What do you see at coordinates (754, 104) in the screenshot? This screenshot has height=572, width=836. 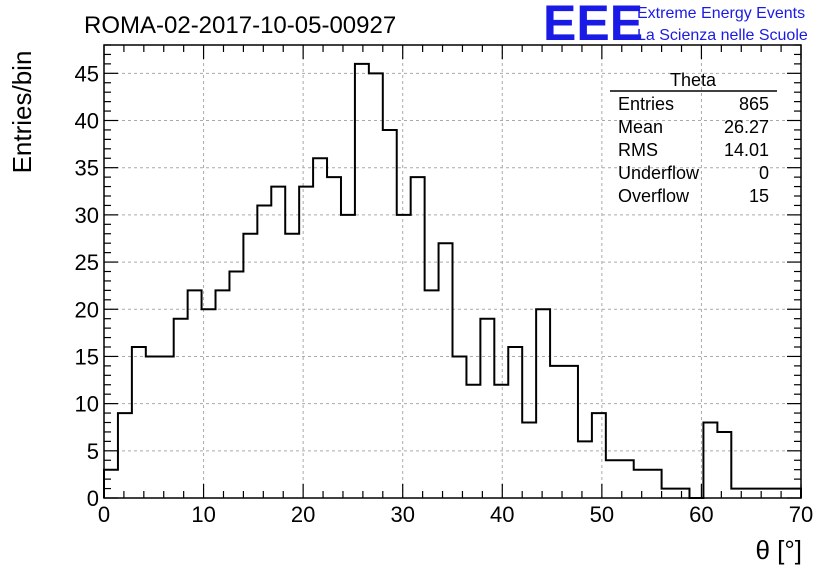 I see `stats-value-entries: 865` at bounding box center [754, 104].